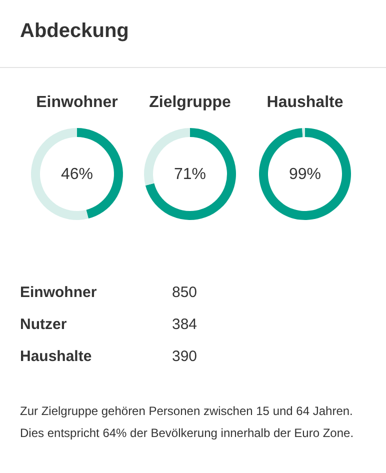 The image size is (386, 473). I want to click on chart-title: Einwohner, so click(77, 102).